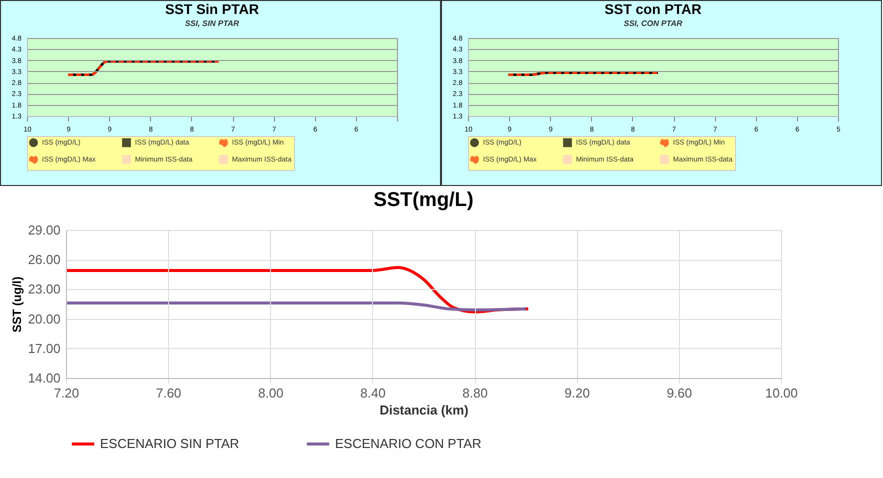  I want to click on legend-label: ESCENARIO SIN PTAR, so click(170, 443).